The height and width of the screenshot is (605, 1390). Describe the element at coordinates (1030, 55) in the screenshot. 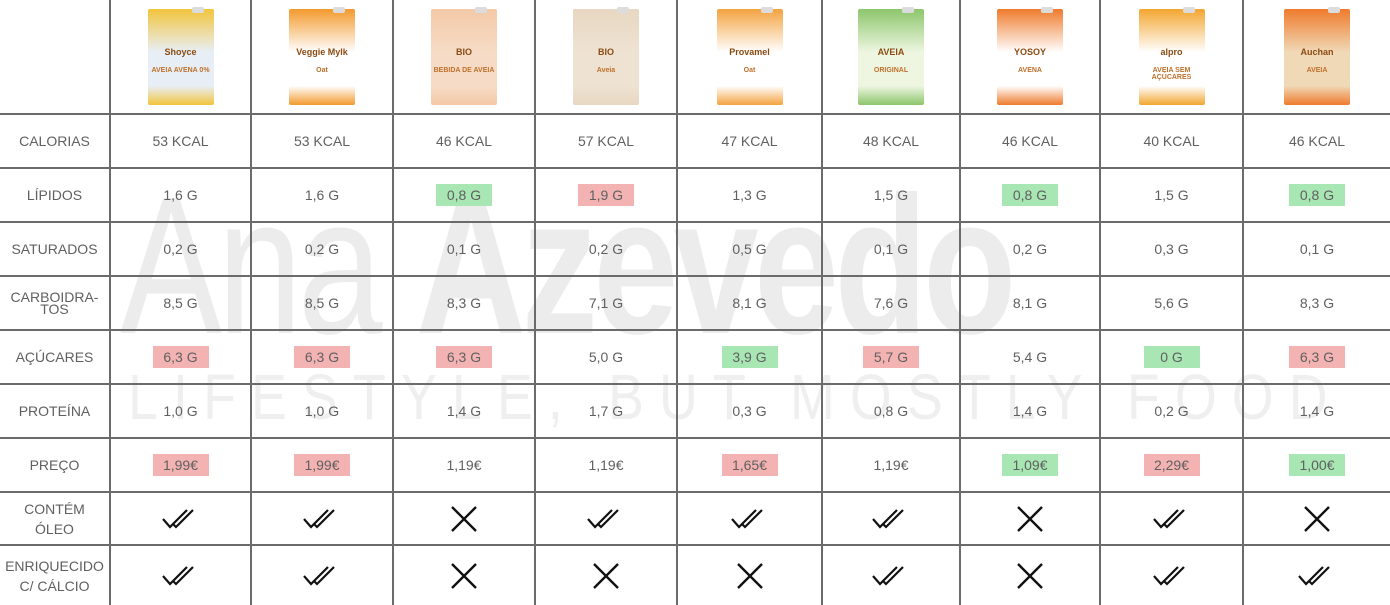

I see `product-image: YOSOY AVENA` at that location.